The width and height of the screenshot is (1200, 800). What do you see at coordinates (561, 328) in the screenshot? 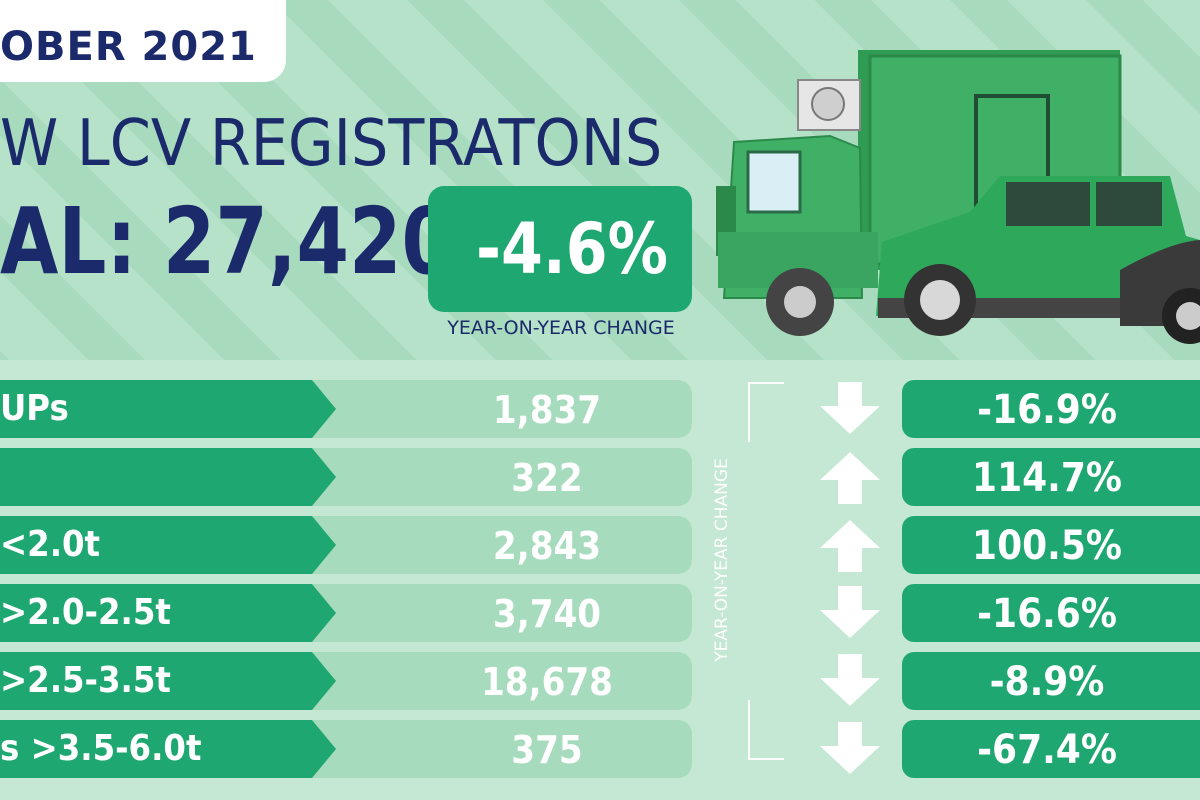
I see `yoy-change-caption: YEAR-ON-YEAR CHANGE` at bounding box center [561, 328].